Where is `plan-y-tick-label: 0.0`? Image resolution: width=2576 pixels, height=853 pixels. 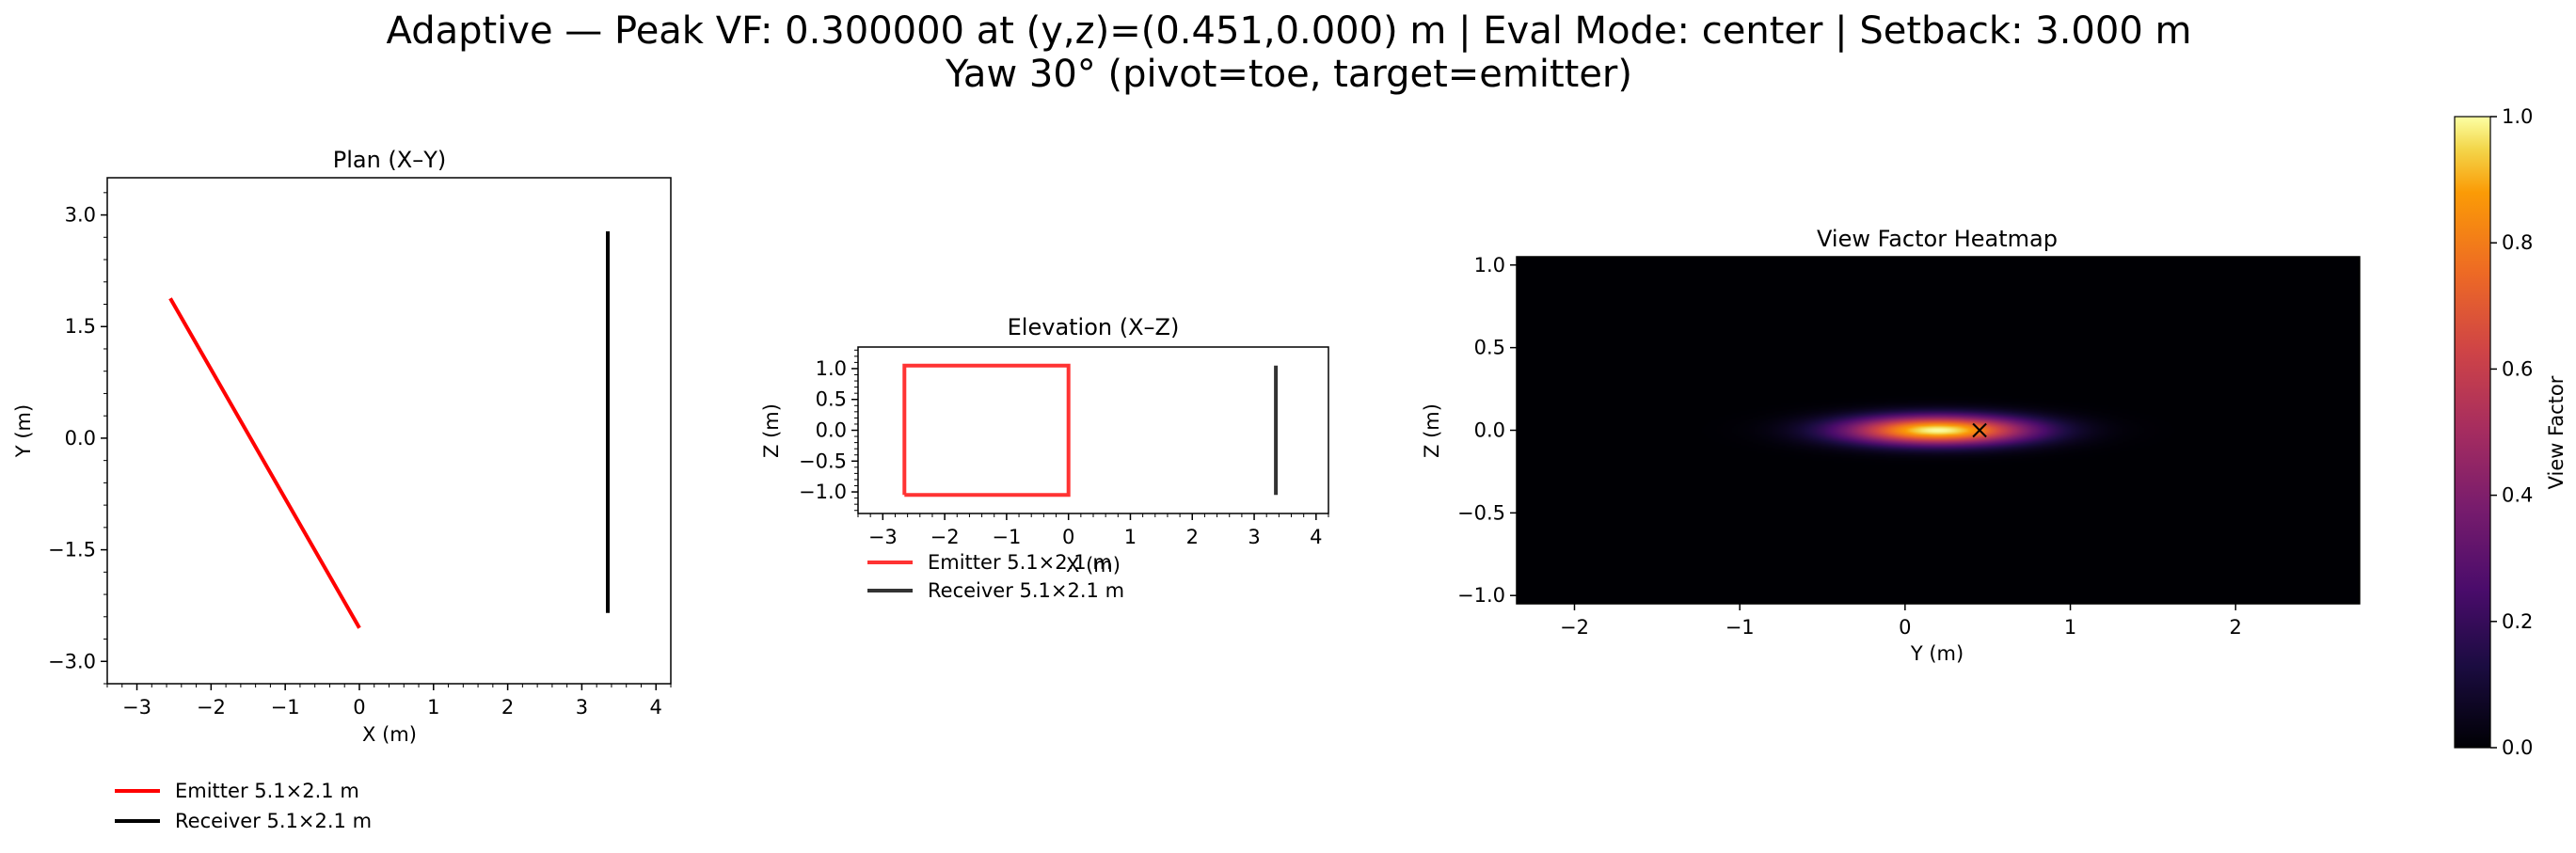
plan-y-tick-label: 0.0 is located at coordinates (81, 438).